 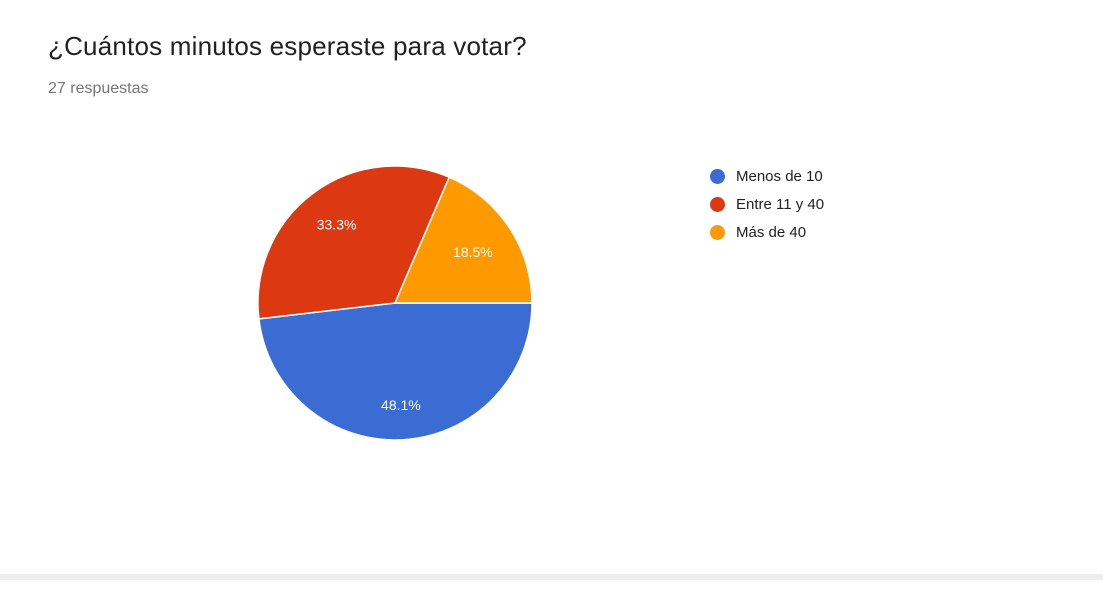 I want to click on card-divider, so click(x=551, y=577).